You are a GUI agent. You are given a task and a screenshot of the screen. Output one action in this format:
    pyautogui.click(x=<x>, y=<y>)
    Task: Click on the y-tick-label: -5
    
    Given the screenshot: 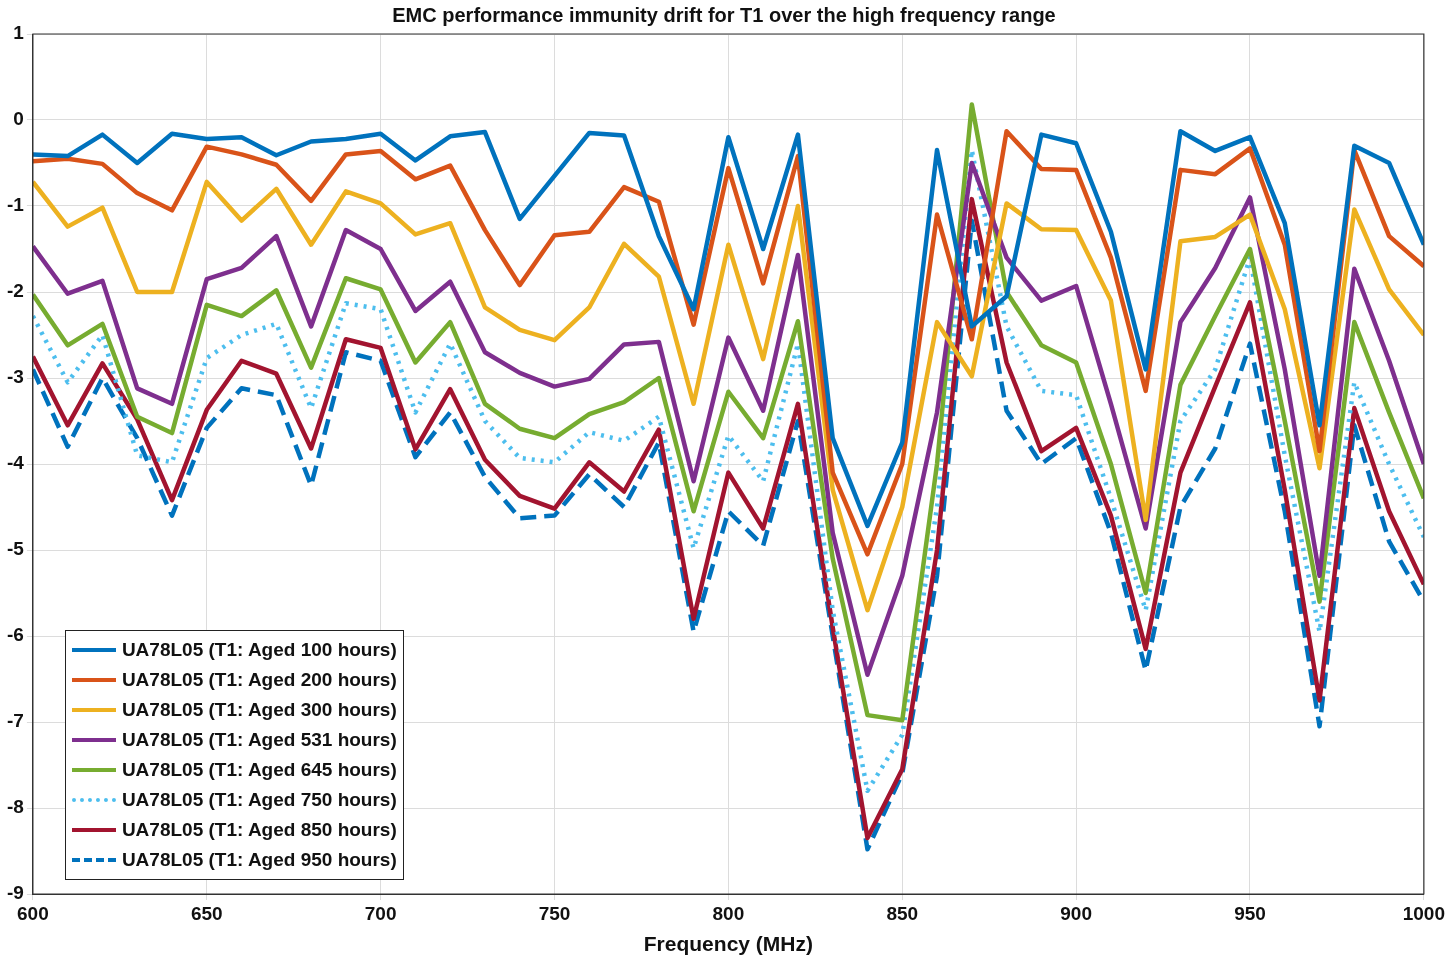 What is the action you would take?
    pyautogui.click(x=15, y=549)
    